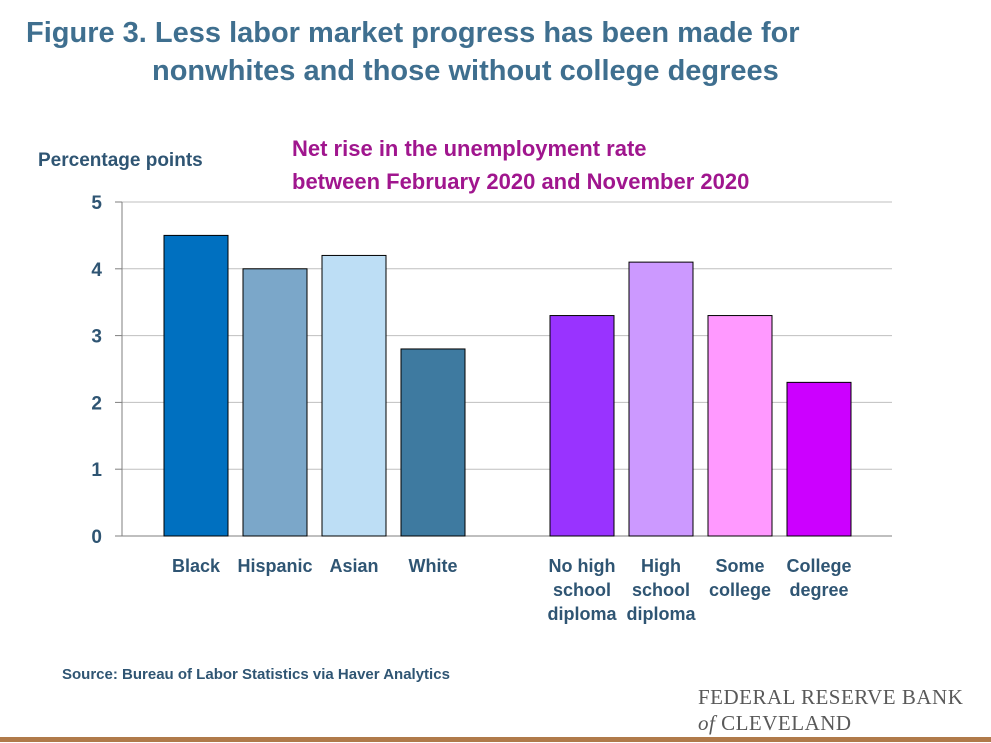 The height and width of the screenshot is (743, 991). What do you see at coordinates (96, 537) in the screenshot?
I see `y-tick-label-0: 0` at bounding box center [96, 537].